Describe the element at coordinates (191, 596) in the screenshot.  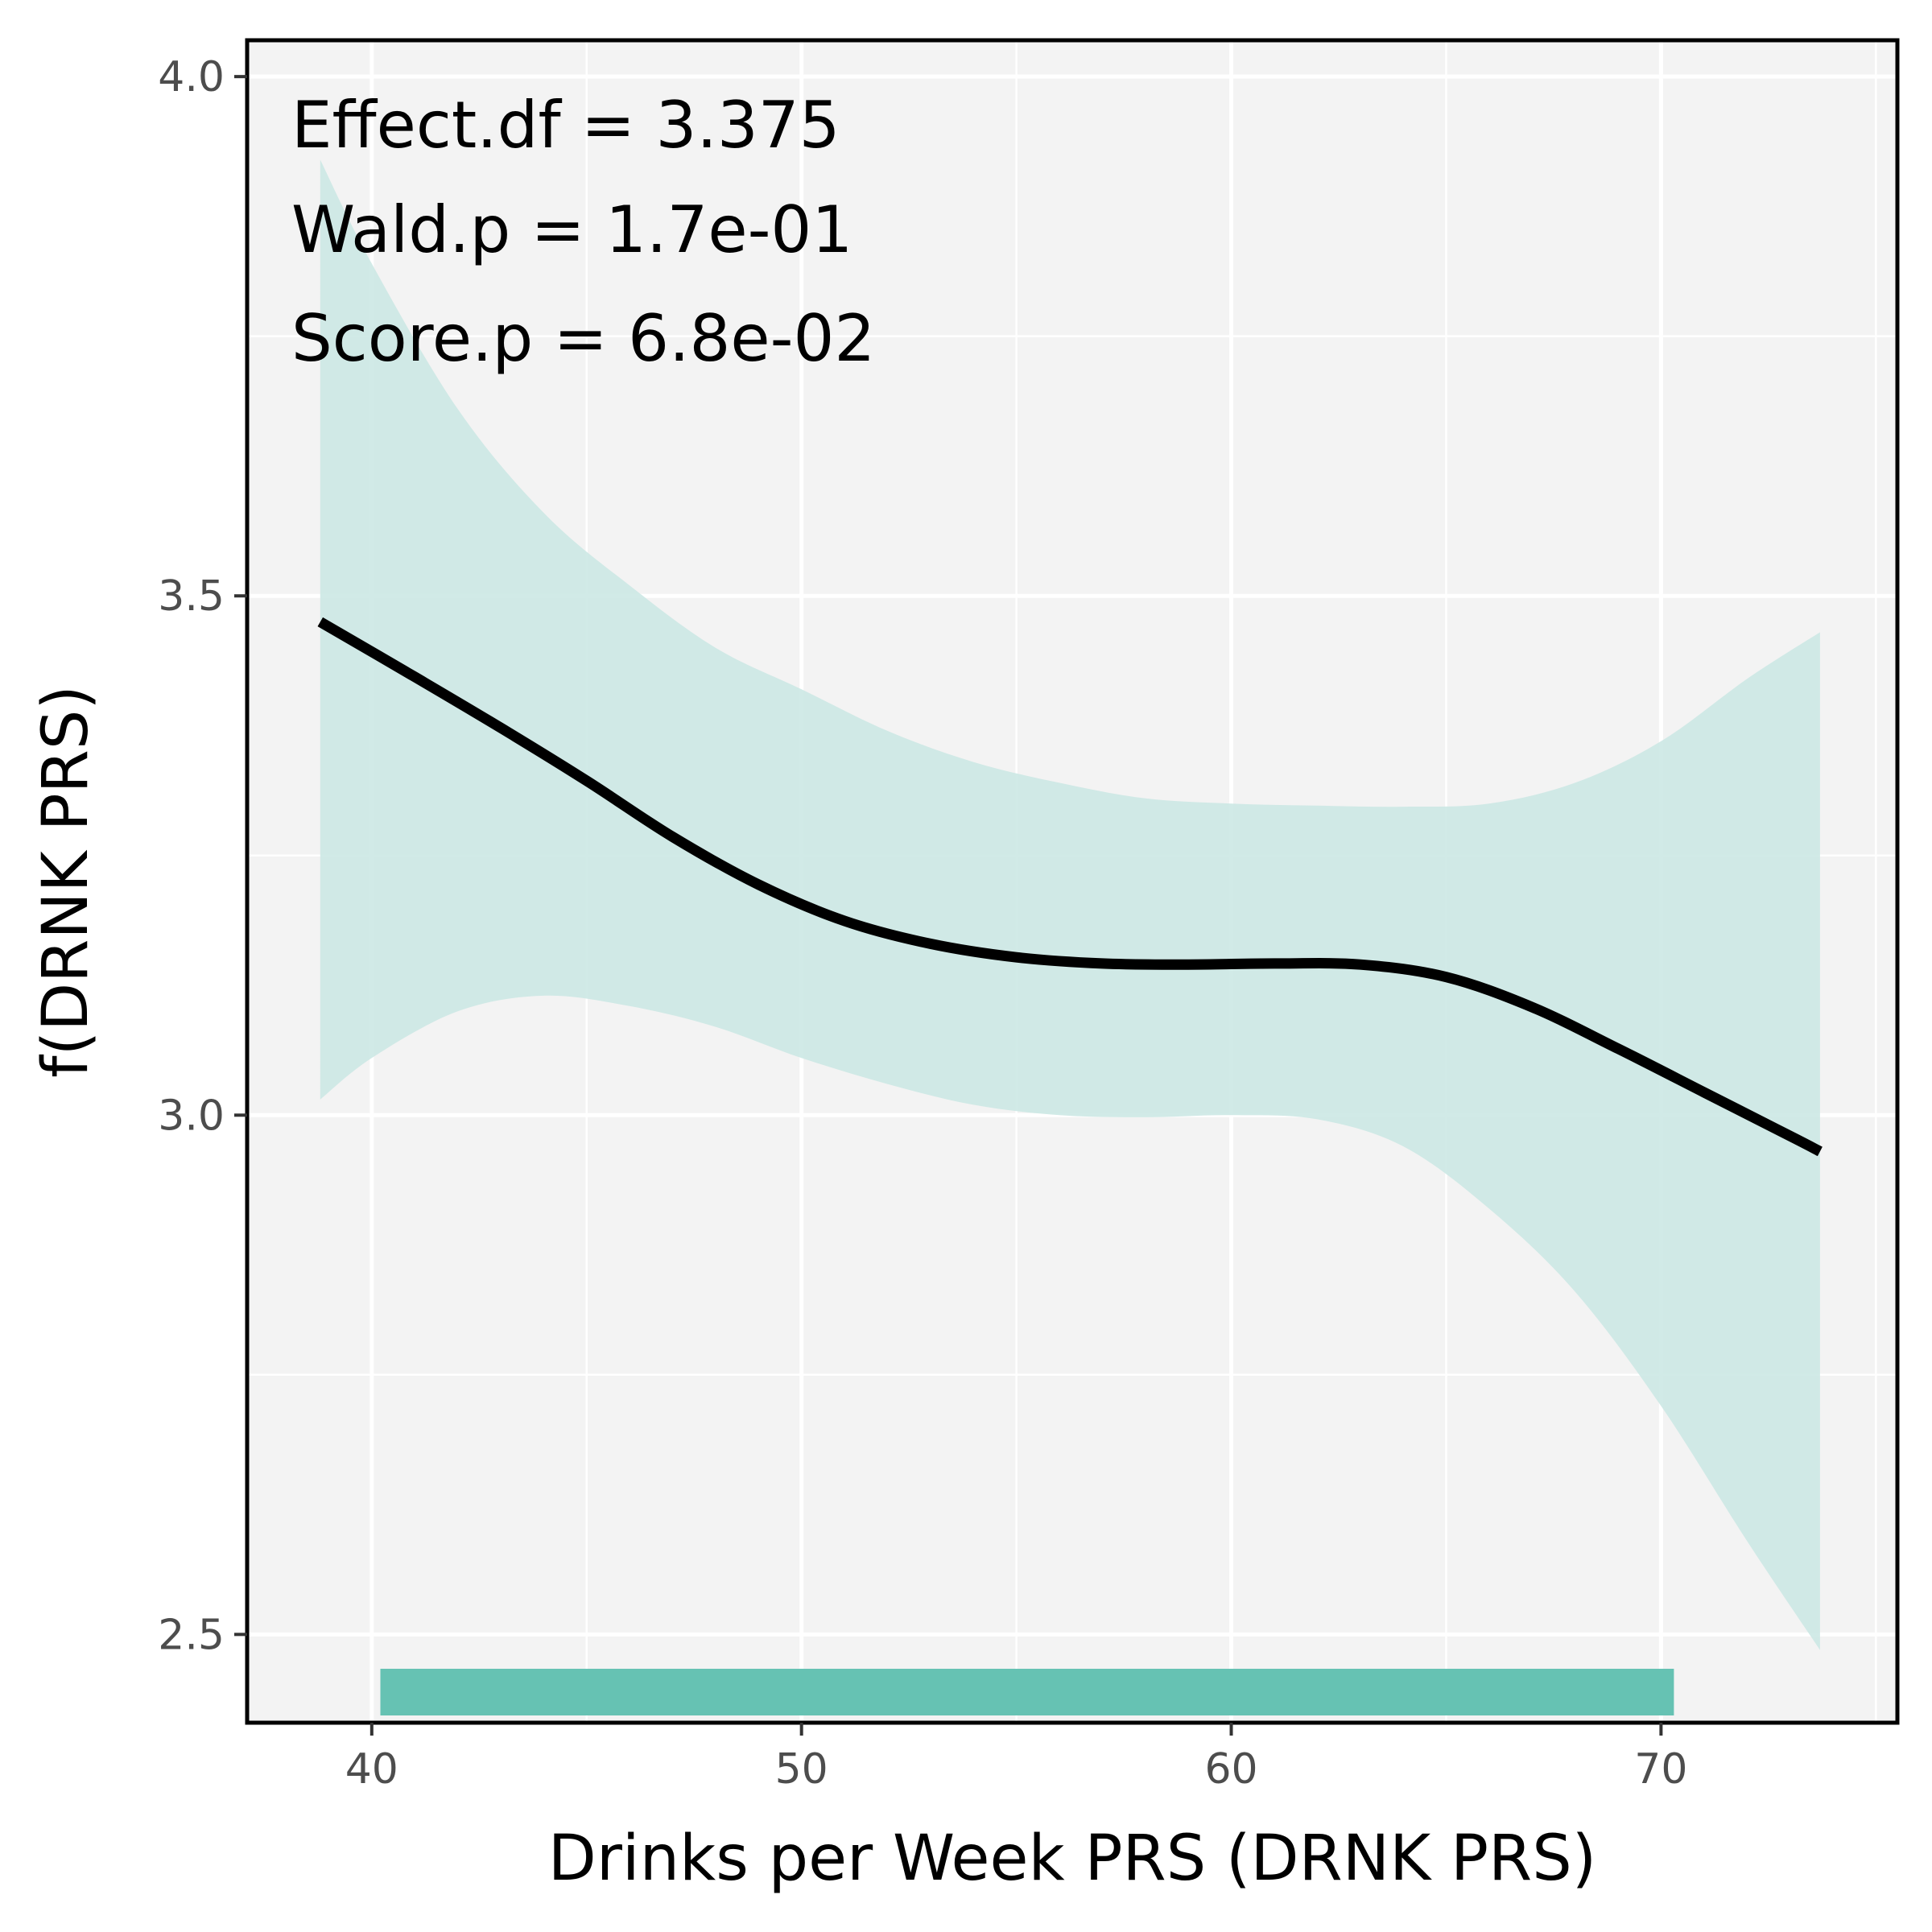
I see `y-tick-label: 3.5` at that location.